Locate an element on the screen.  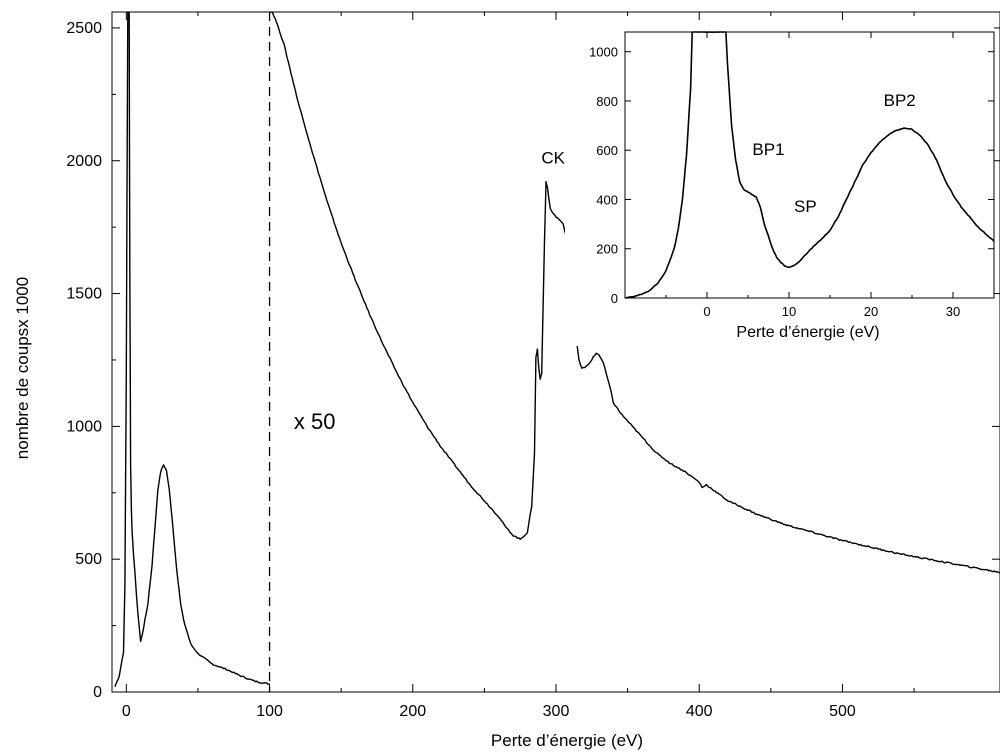
main-series-line is located at coordinates (192, 349).